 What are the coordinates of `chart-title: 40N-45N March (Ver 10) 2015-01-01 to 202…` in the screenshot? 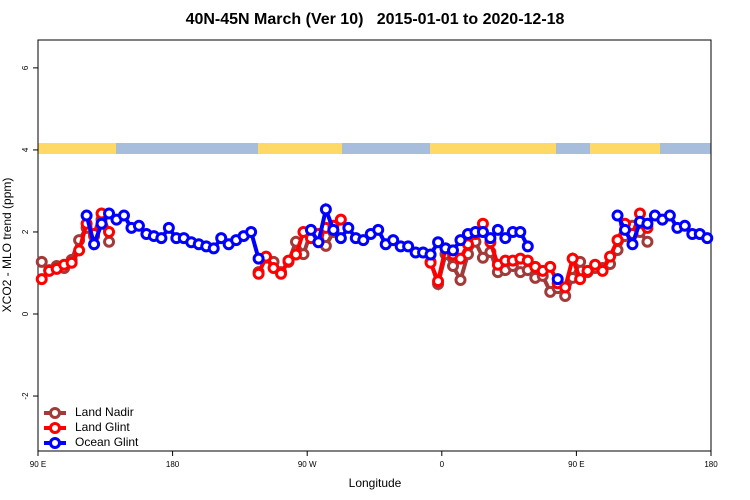 It's located at (375, 19).